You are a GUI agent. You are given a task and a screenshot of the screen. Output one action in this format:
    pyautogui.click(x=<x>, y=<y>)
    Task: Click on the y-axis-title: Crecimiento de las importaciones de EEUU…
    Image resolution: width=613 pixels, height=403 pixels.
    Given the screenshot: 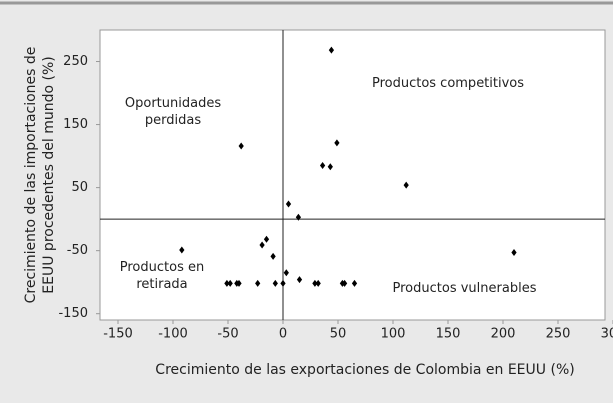 What is the action you would take?
    pyautogui.click(x=40, y=175)
    